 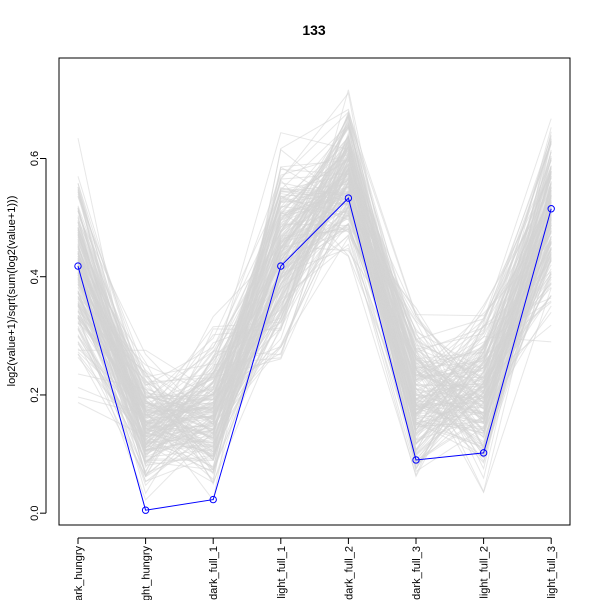 What do you see at coordinates (214, 573) in the screenshot?
I see `x-tick-label: dark_full_1` at bounding box center [214, 573].